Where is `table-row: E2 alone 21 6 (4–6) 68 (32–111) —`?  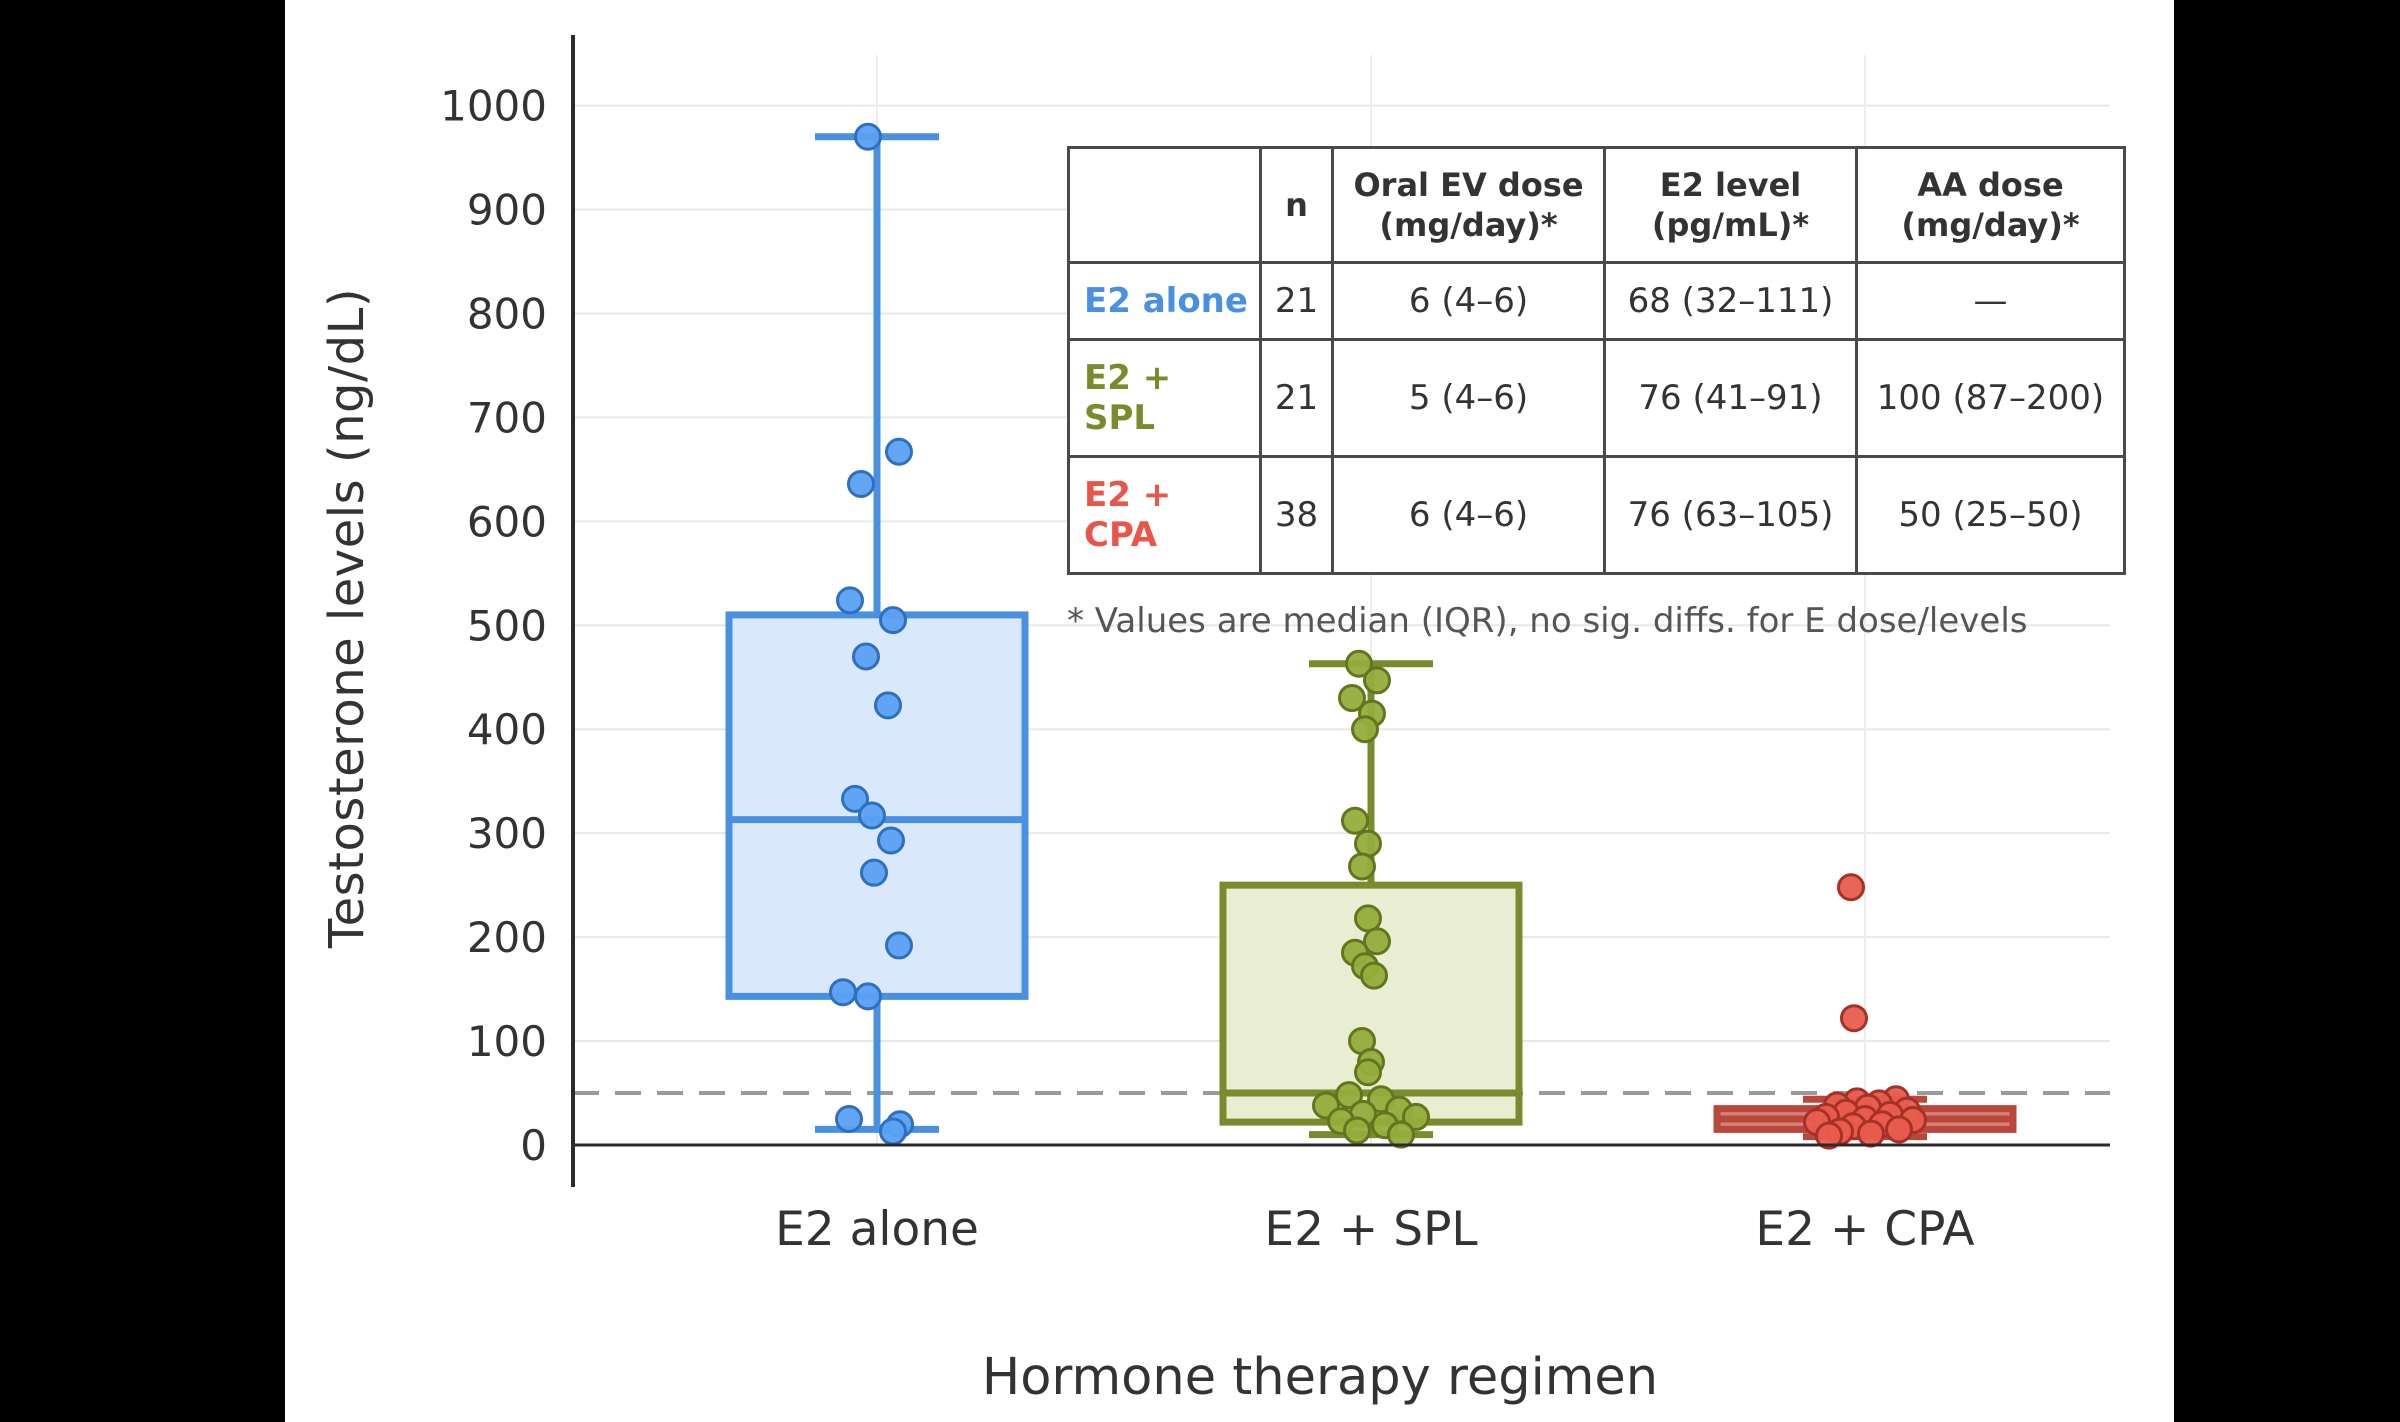 table-row: E2 alone 21 6 (4–6) 68 (32–111) — is located at coordinates (1596, 301).